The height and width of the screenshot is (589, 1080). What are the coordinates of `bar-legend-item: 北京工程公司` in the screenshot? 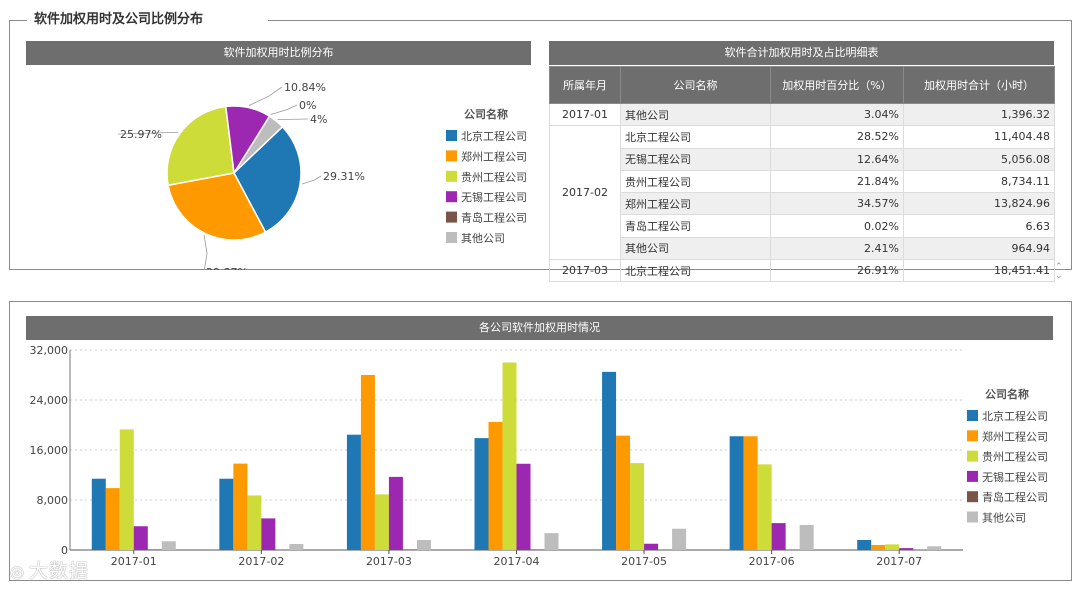 It's located at (1015, 416).